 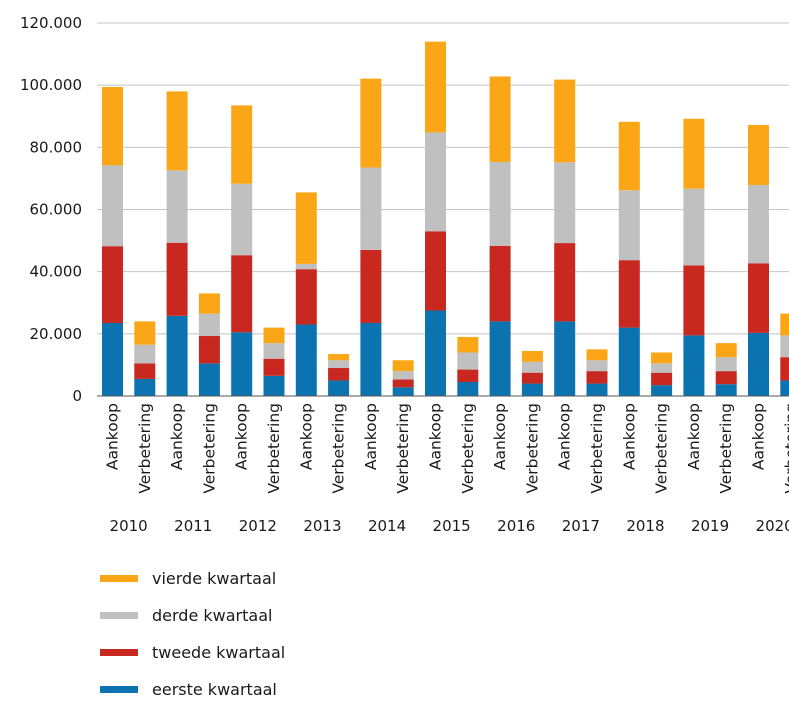 What do you see at coordinates (322, 526) in the screenshot?
I see `year-label: 2013` at bounding box center [322, 526].